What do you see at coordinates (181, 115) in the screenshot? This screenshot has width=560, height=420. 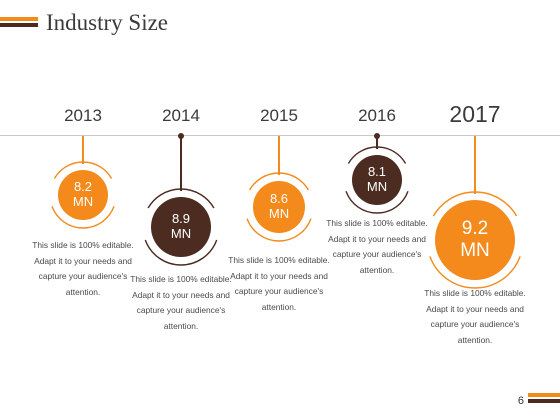 I see `timeline-year-2014: 2014` at bounding box center [181, 115].